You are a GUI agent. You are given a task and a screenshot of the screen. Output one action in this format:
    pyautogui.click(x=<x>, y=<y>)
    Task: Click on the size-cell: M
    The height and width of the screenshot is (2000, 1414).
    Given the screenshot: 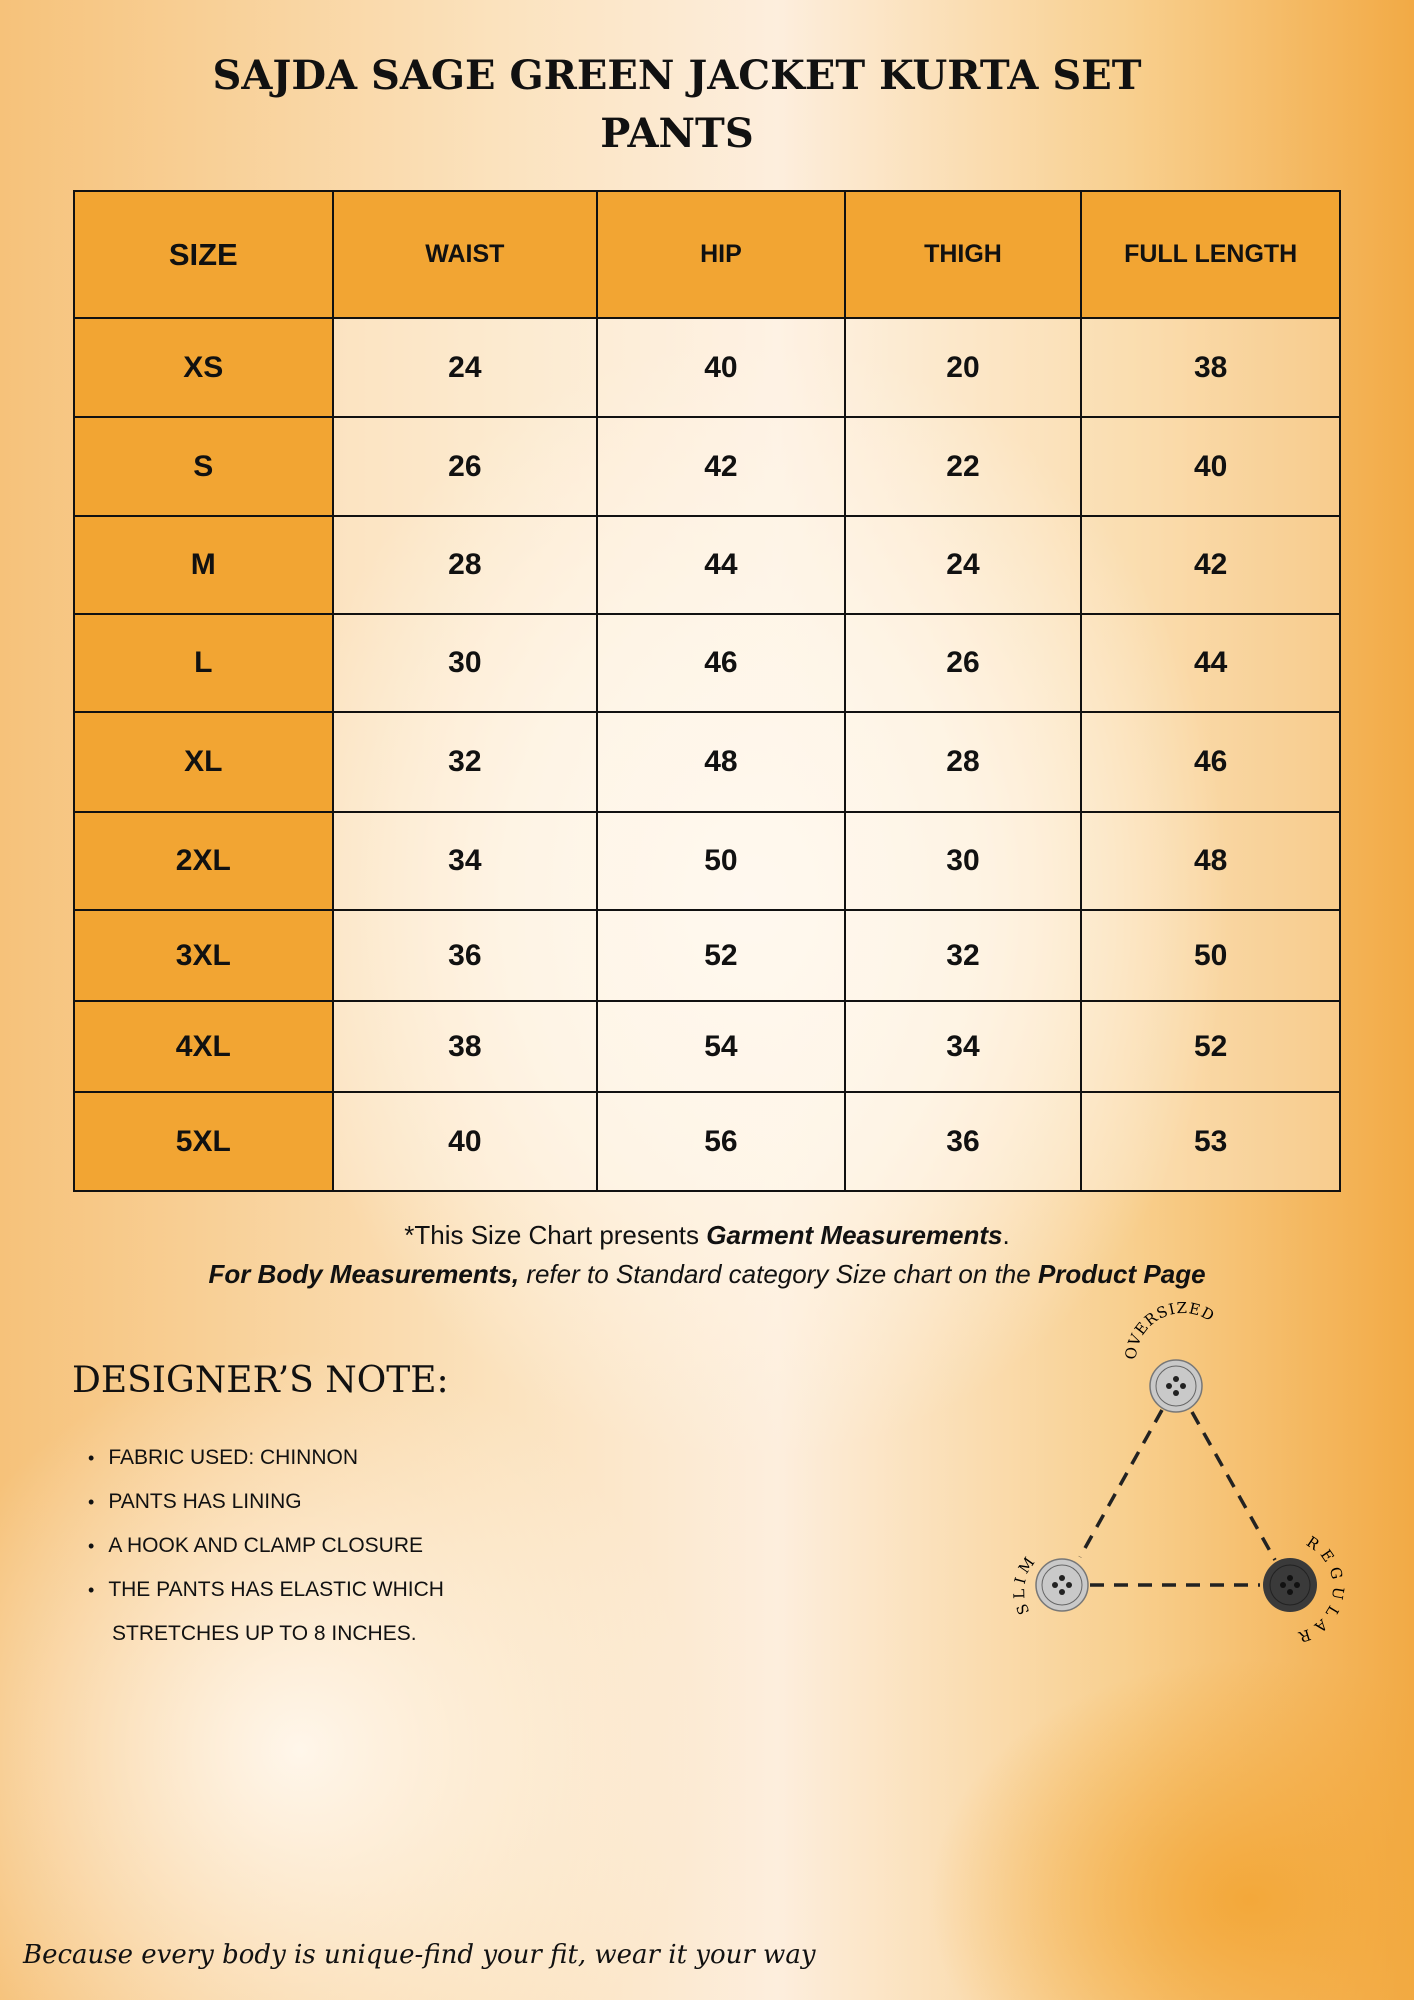 What is the action you would take?
    pyautogui.click(x=203, y=565)
    